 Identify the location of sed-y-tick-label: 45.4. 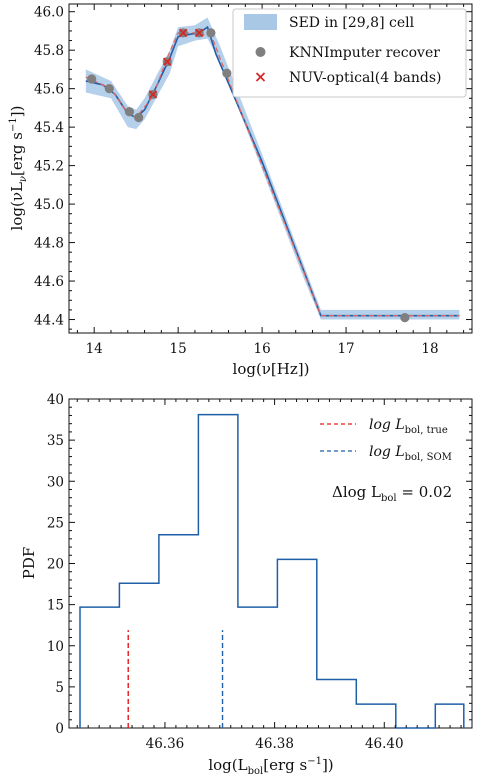
(49, 128).